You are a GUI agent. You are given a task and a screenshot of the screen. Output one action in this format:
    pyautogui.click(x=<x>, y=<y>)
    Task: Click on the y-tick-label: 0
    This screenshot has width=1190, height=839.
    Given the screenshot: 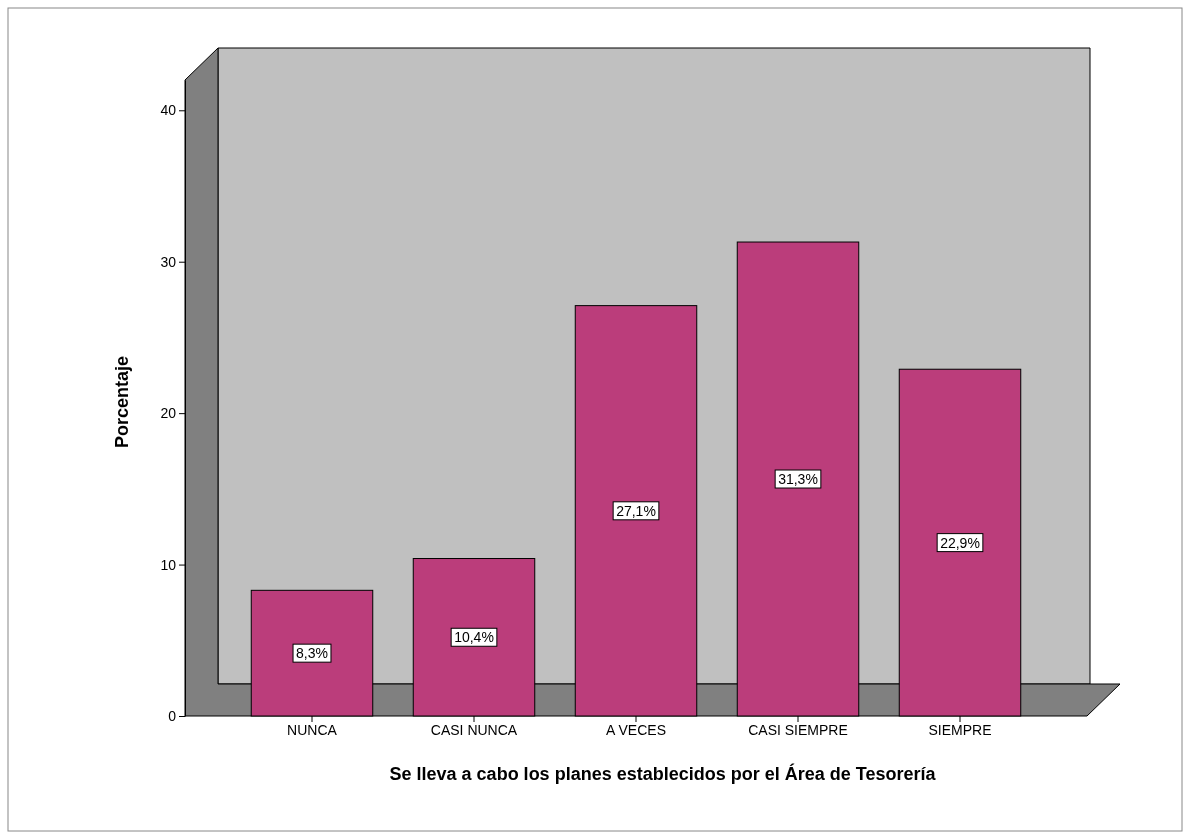 What is the action you would take?
    pyautogui.click(x=172, y=715)
    